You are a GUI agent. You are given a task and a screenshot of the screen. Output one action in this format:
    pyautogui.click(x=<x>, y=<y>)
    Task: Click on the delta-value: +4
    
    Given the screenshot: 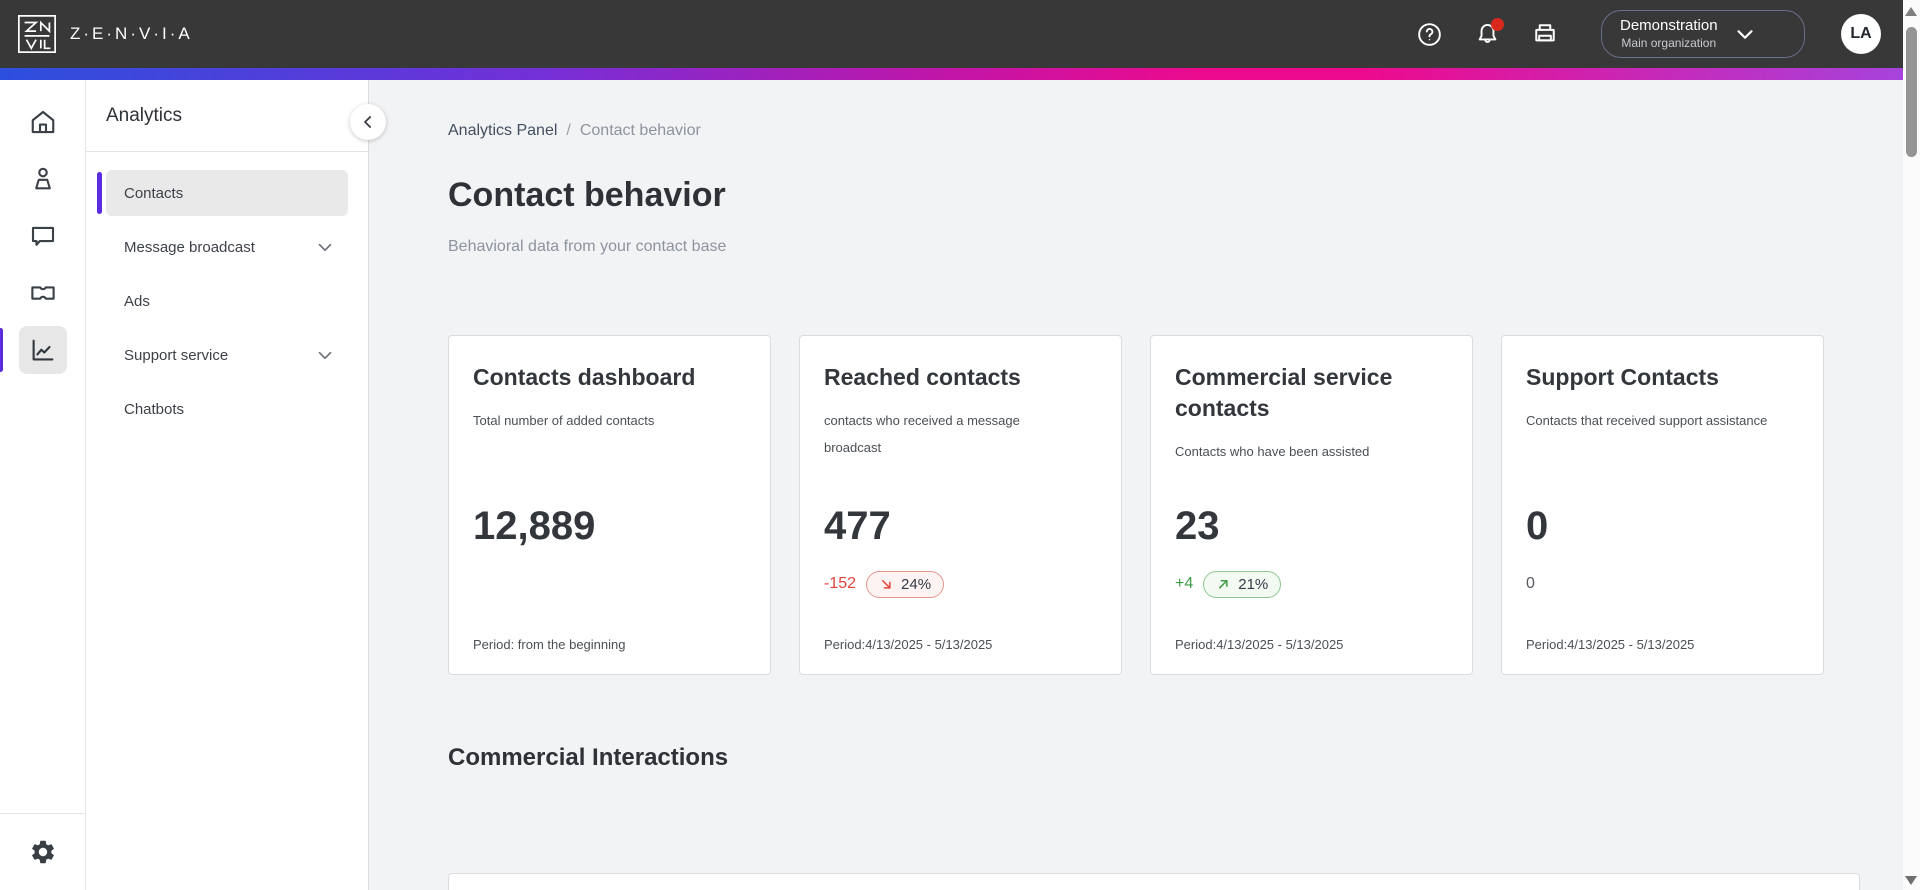 What is the action you would take?
    pyautogui.click(x=1184, y=583)
    